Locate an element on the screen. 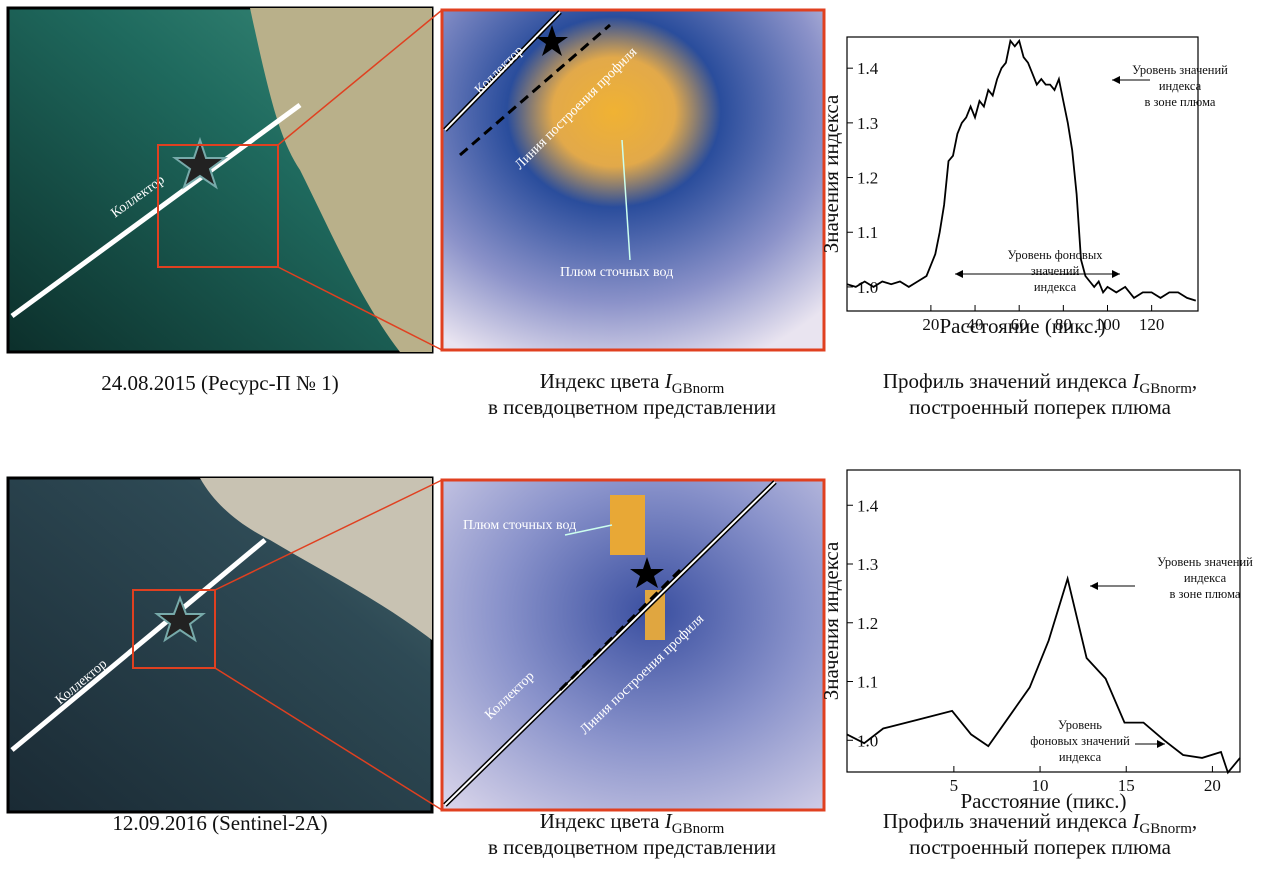 The width and height of the screenshot is (1281, 869). annotation: фоновых значений is located at coordinates (1080, 741).